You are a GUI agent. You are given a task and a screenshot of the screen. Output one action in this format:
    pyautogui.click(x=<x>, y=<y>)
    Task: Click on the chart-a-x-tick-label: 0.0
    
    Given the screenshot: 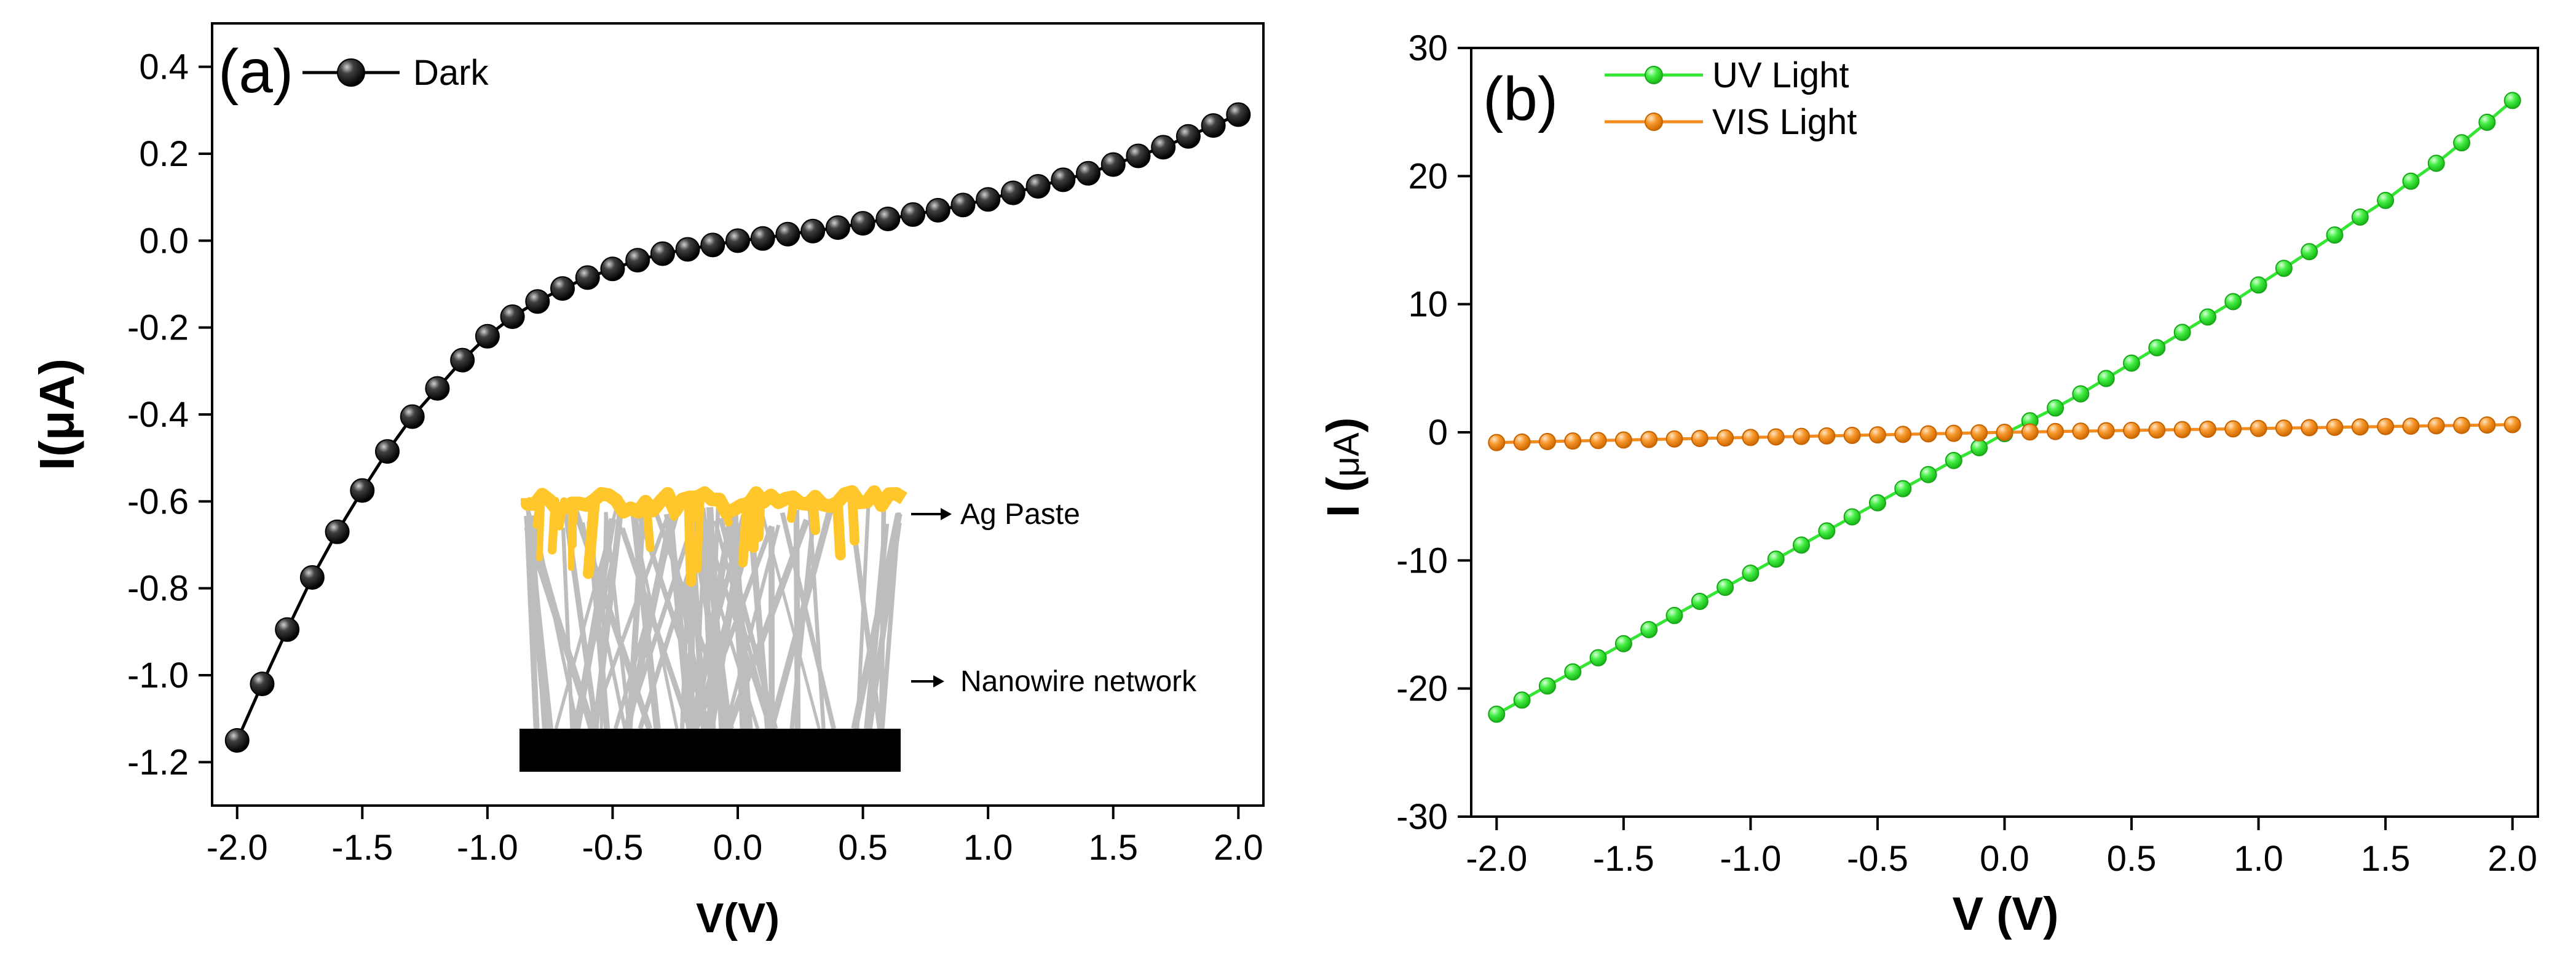 What is the action you would take?
    pyautogui.click(x=738, y=848)
    